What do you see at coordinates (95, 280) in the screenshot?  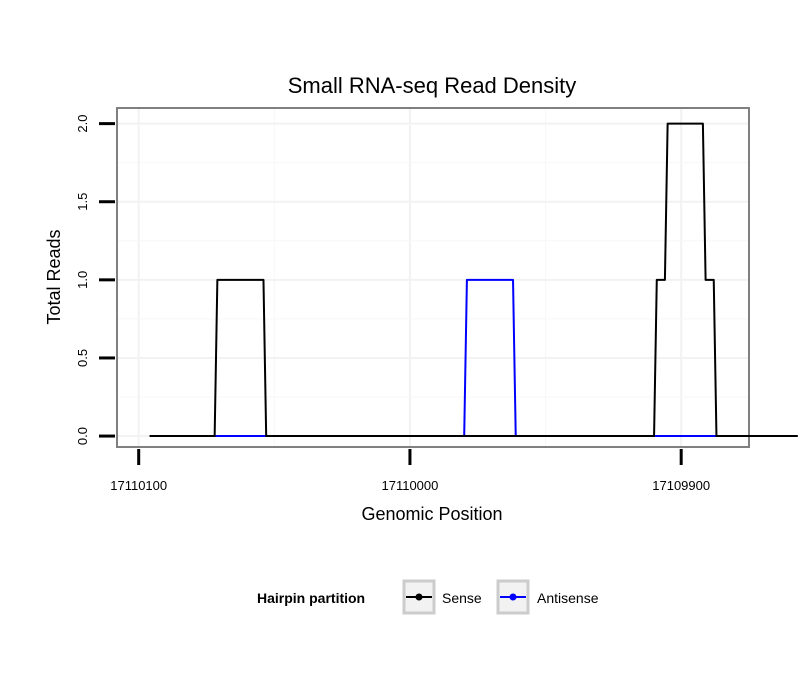 I see `y-axis: 0.0 0.5 1.0 1.5 2.0` at bounding box center [95, 280].